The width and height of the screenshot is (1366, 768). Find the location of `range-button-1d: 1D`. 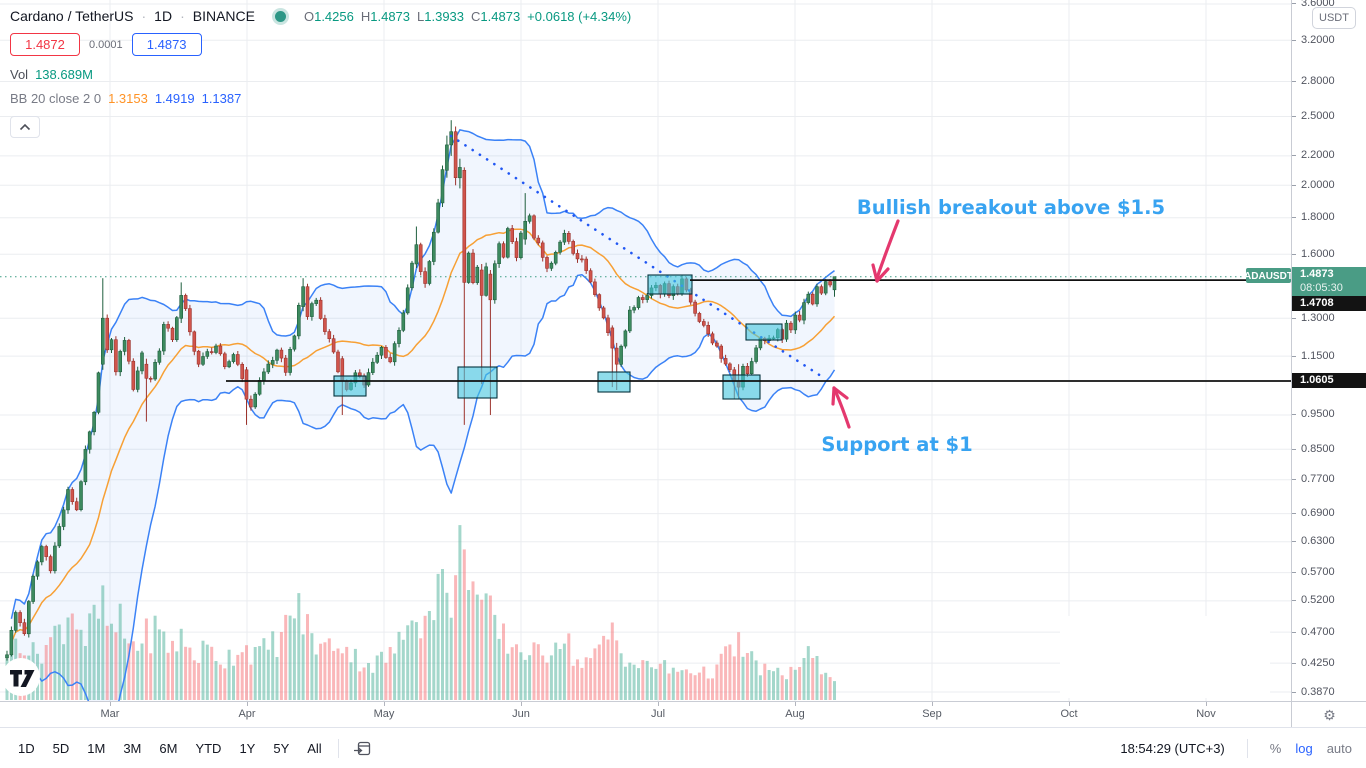

range-button-1d: 1D is located at coordinates (26, 748).